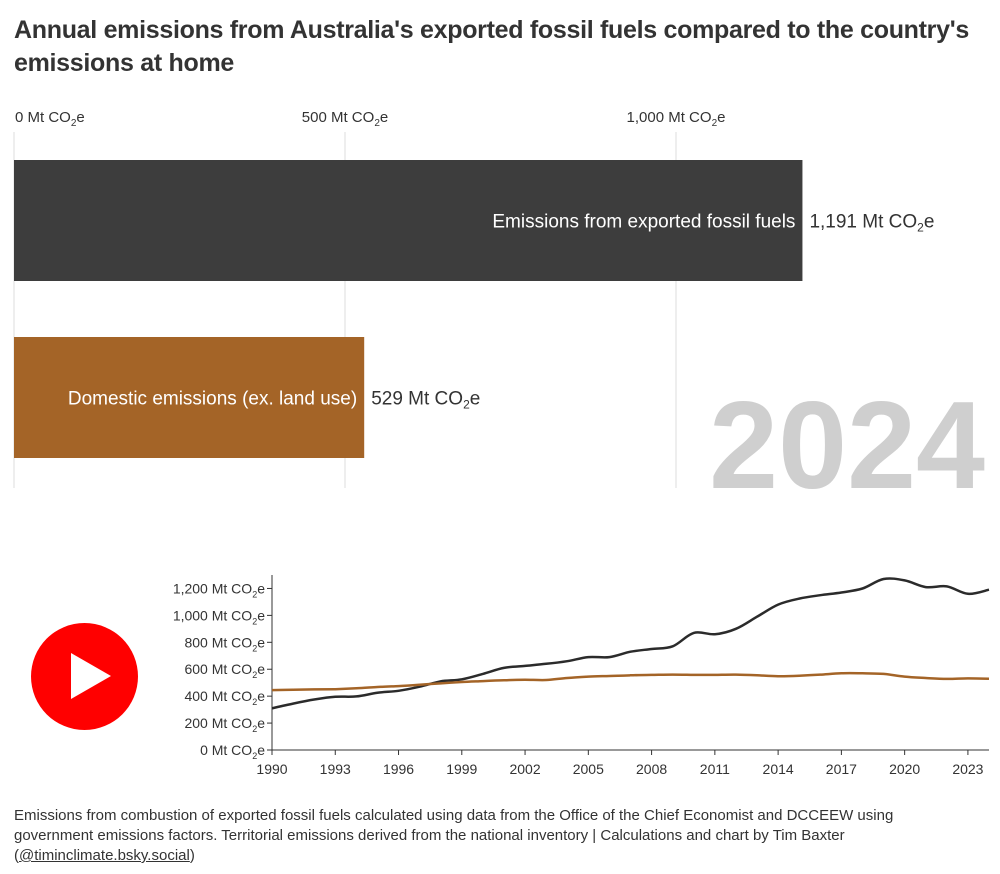  What do you see at coordinates (398, 769) in the screenshot?
I see `x-tick-label: 1996` at bounding box center [398, 769].